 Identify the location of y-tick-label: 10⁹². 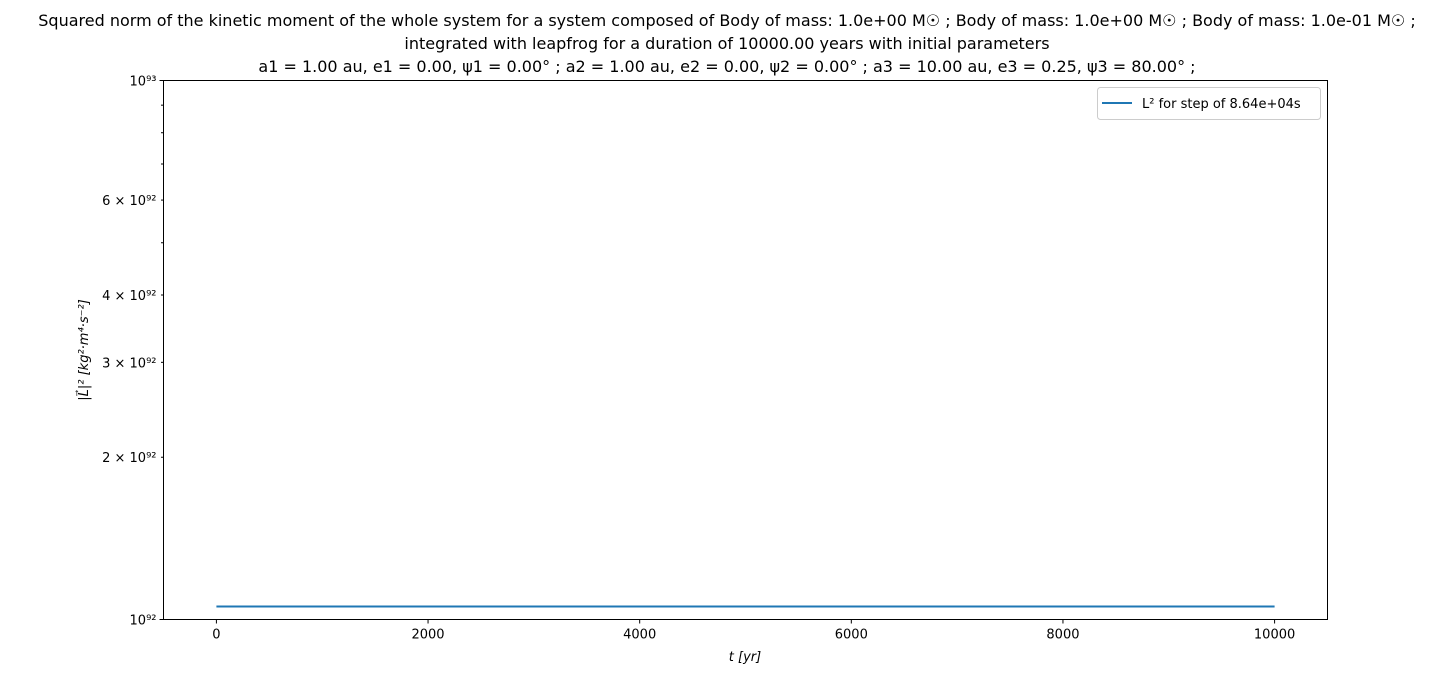
(143, 621).